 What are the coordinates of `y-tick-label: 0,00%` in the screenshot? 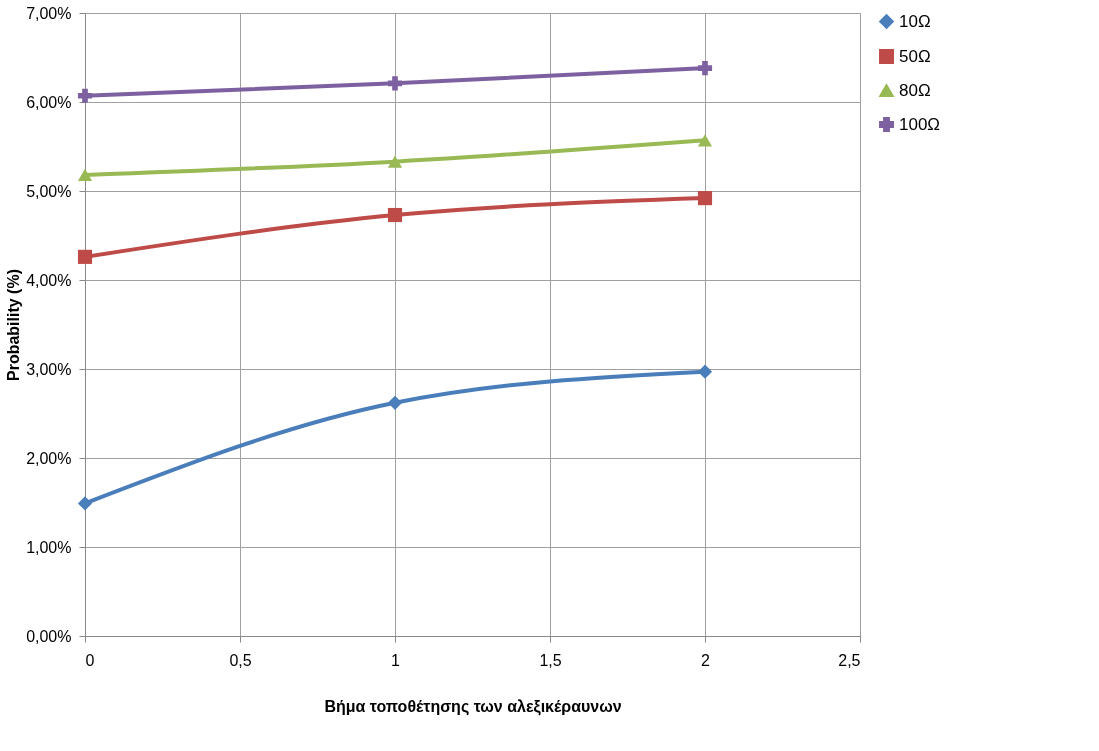 It's located at (49, 636).